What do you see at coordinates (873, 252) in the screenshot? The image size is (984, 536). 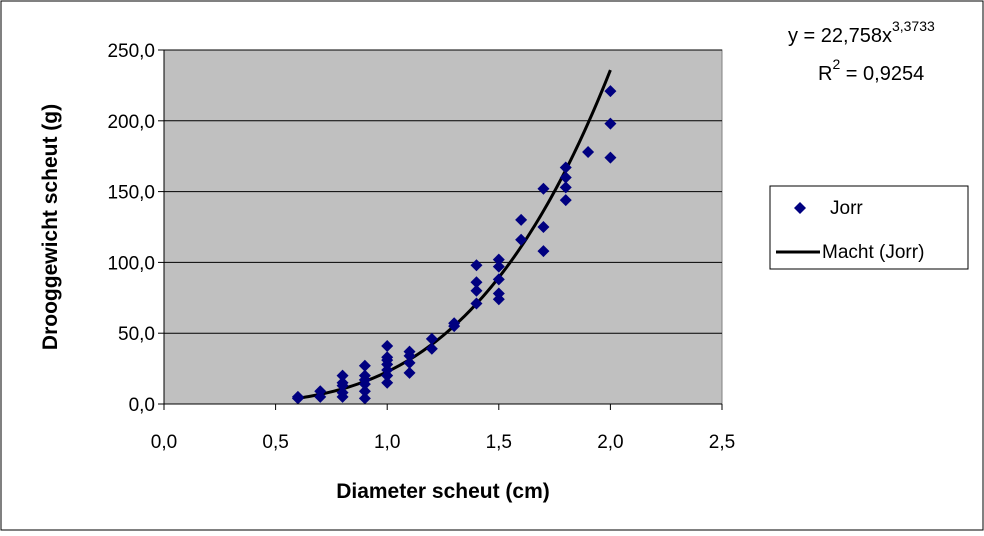 I see `legend-label-macht: Macht (Jorr)` at bounding box center [873, 252].